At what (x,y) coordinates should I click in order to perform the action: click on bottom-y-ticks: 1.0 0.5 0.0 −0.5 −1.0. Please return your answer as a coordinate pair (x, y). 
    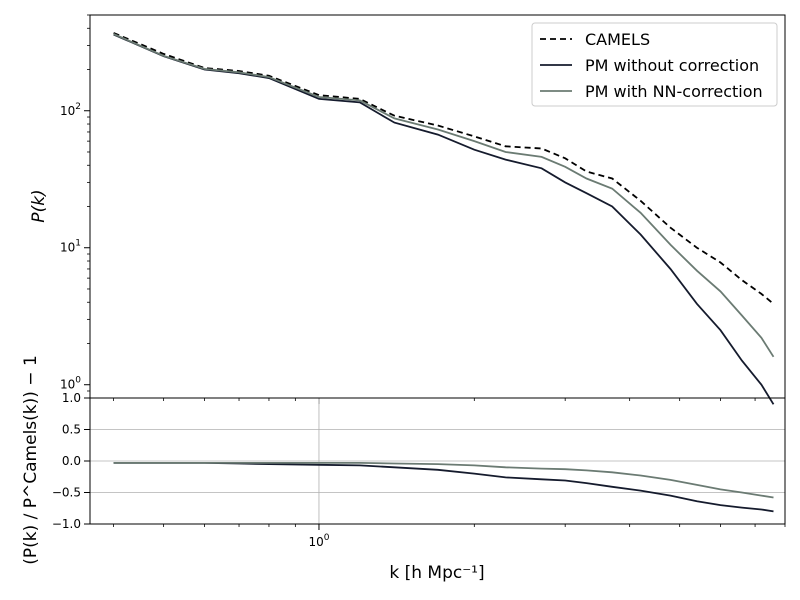
    Looking at the image, I should click on (71, 461).